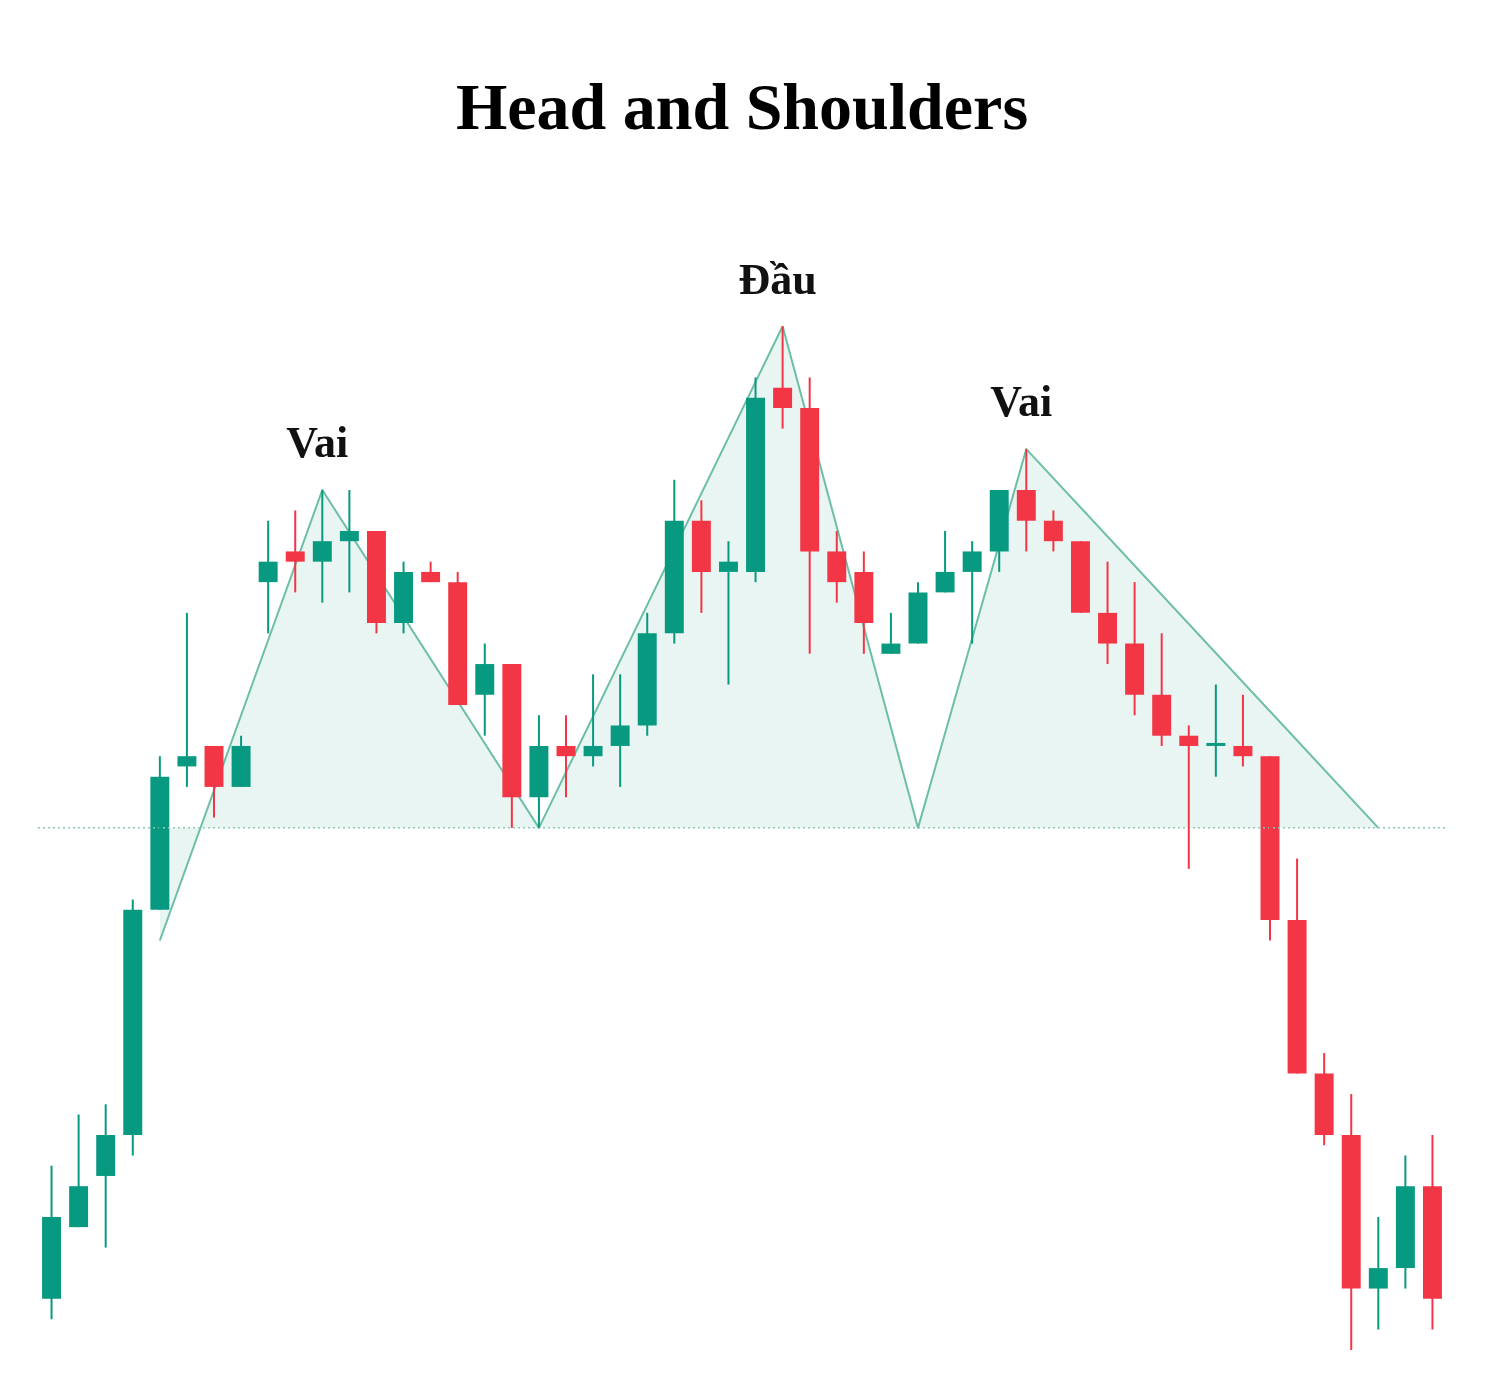 Image resolution: width=1500 pixels, height=1390 pixels. I want to click on text: Đầu, so click(777, 279).